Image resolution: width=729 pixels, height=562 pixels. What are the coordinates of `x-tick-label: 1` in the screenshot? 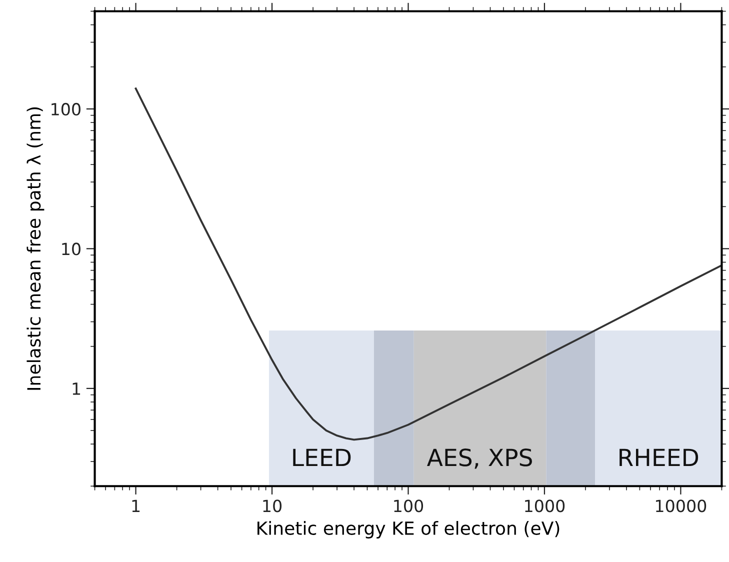 It's located at (136, 506).